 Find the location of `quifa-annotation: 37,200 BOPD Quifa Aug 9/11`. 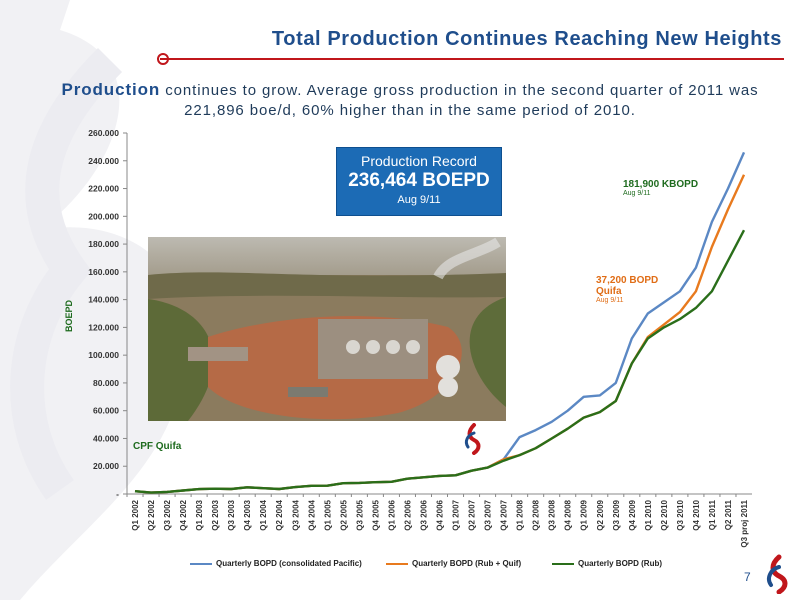

quifa-annotation: 37,200 BOPD Quifa Aug 9/11 is located at coordinates (627, 289).